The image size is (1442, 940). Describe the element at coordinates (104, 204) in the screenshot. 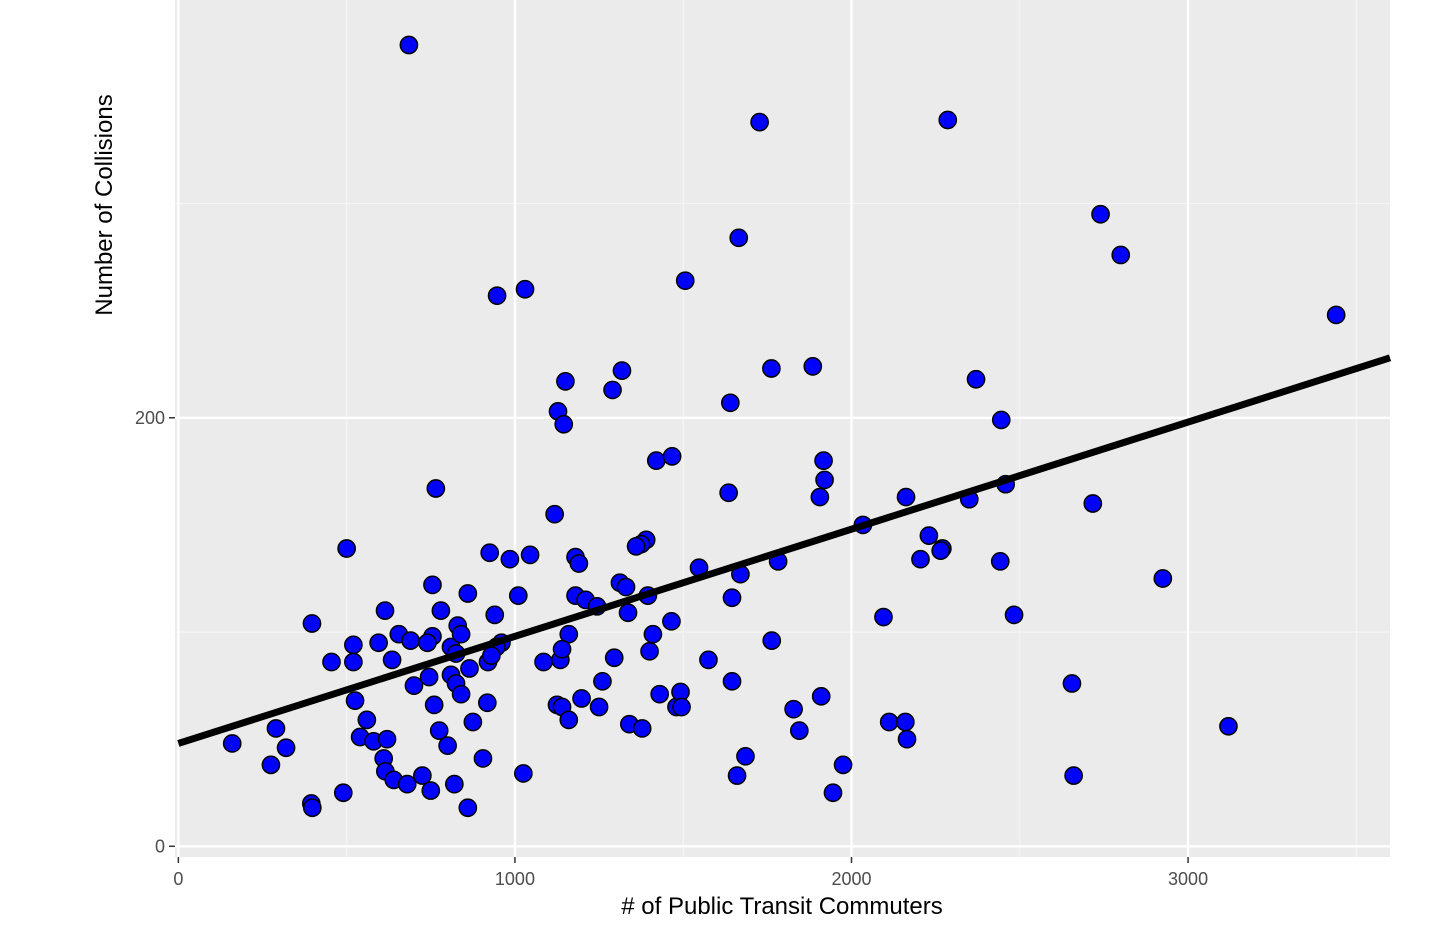

I see `y-axis-title: Number of Collisions` at that location.